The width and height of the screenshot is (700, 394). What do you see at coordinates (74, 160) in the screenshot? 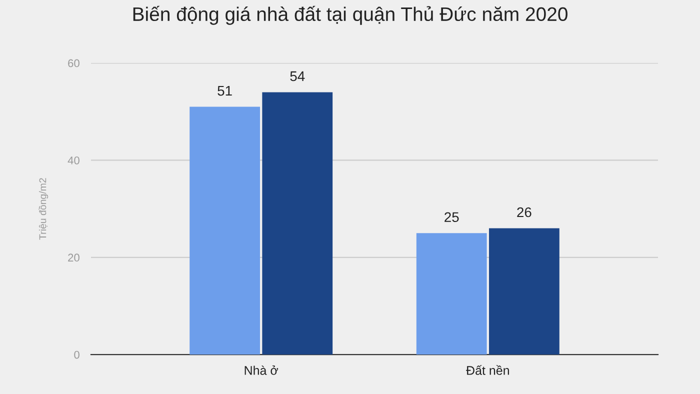
I see `y-tick-label: 40` at bounding box center [74, 160].